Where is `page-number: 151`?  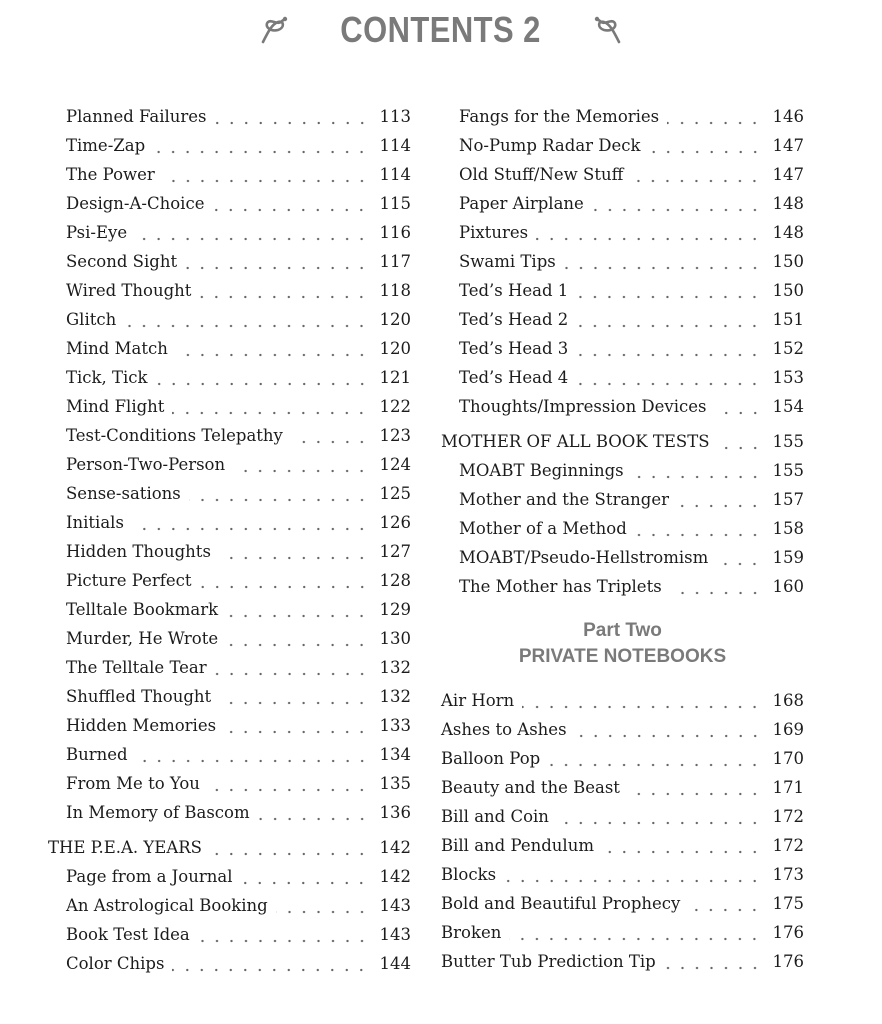
page-number: 151 is located at coordinates (788, 319).